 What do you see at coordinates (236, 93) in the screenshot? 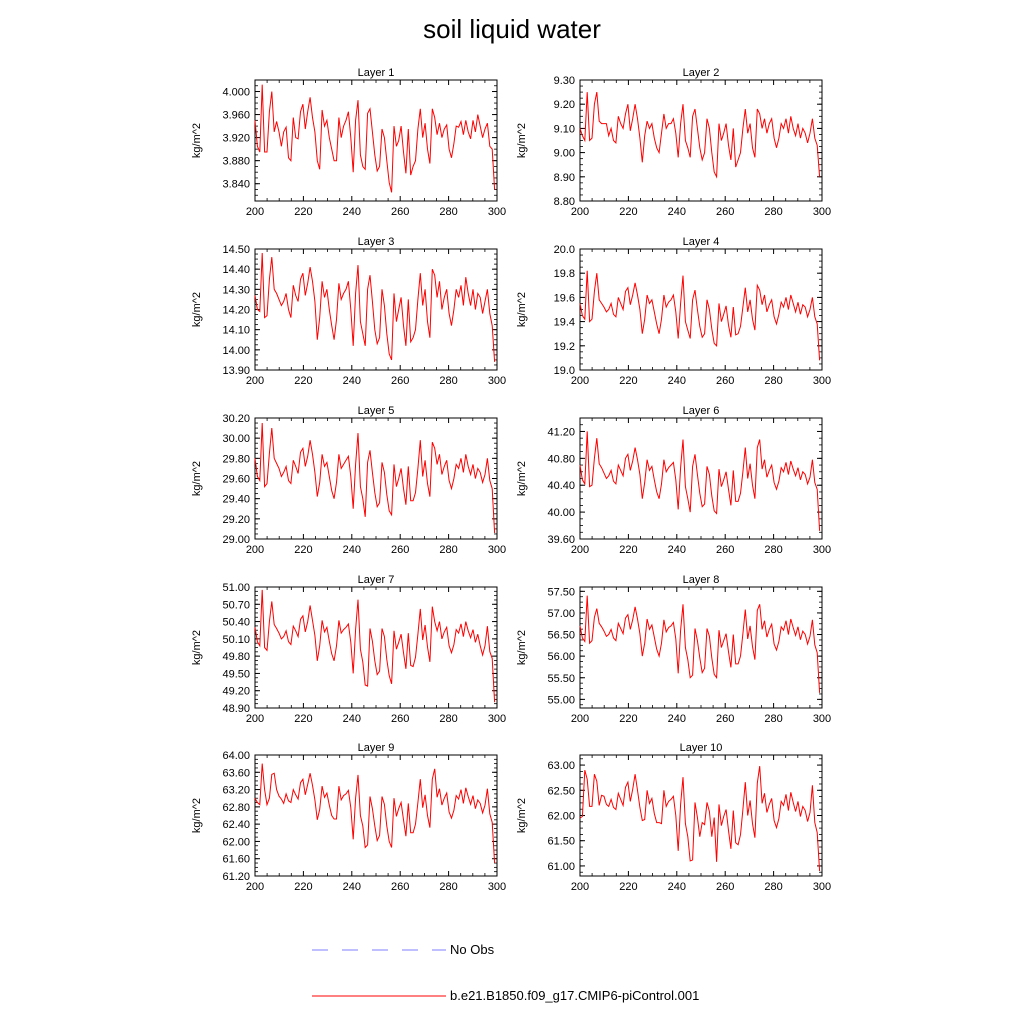
I see `y-tick-label: 4.000` at bounding box center [236, 93].